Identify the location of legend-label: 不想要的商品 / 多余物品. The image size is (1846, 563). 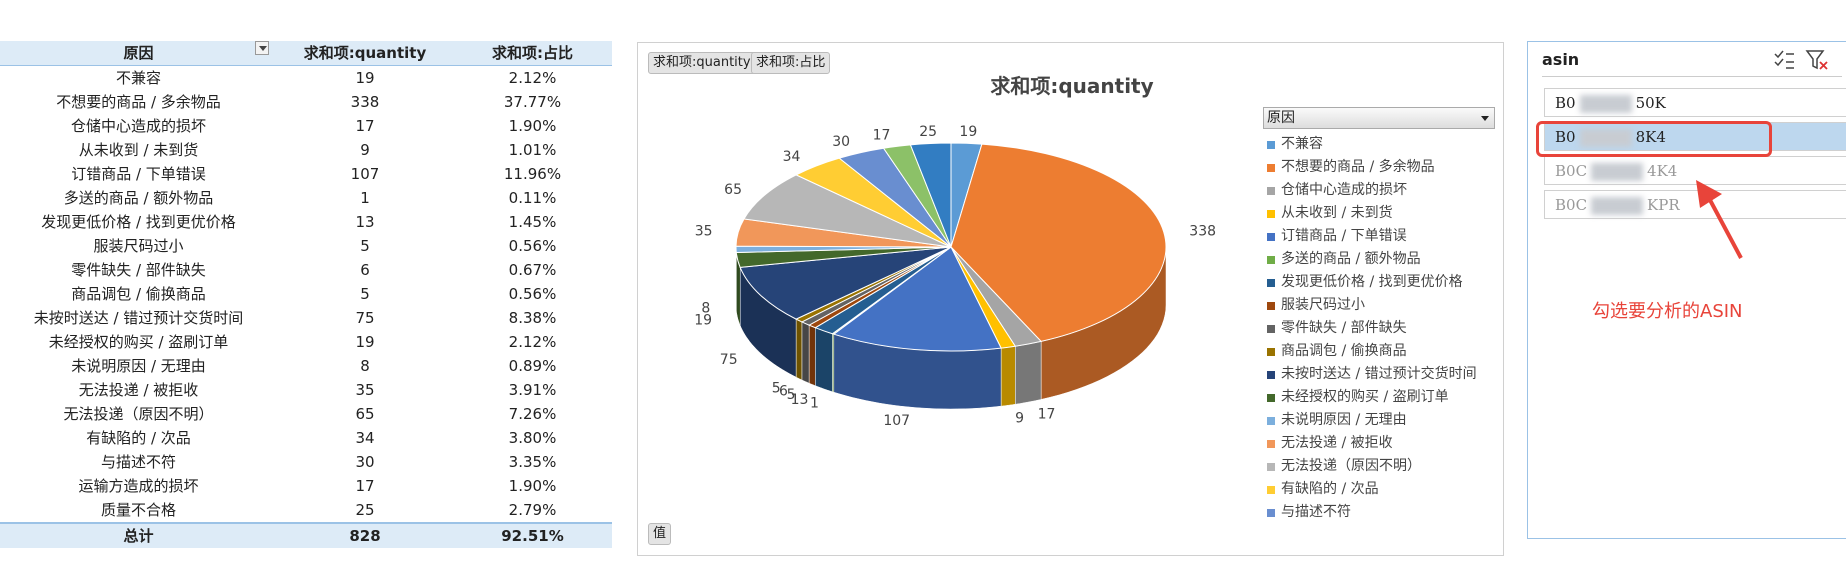
(1358, 167).